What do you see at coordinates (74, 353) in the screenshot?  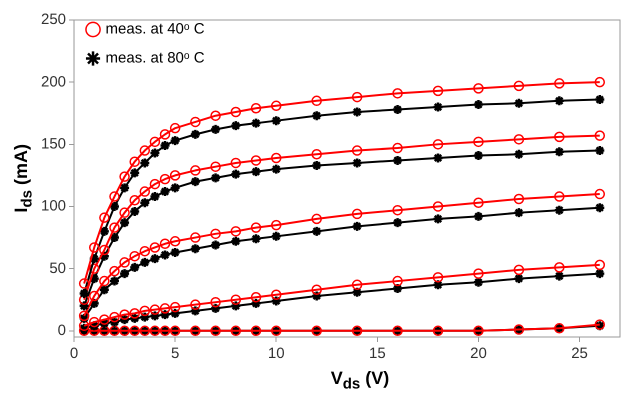 I see `x-tick-label: 0` at bounding box center [74, 353].